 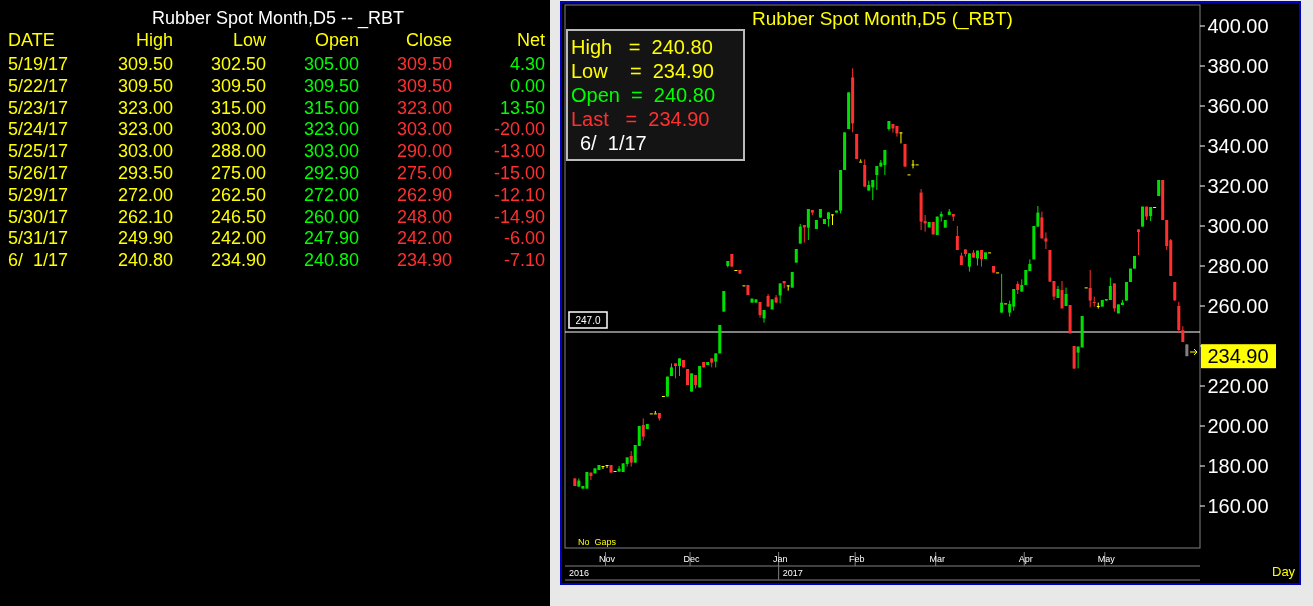 What do you see at coordinates (424, 151) in the screenshot?
I see `text: 290.00` at bounding box center [424, 151].